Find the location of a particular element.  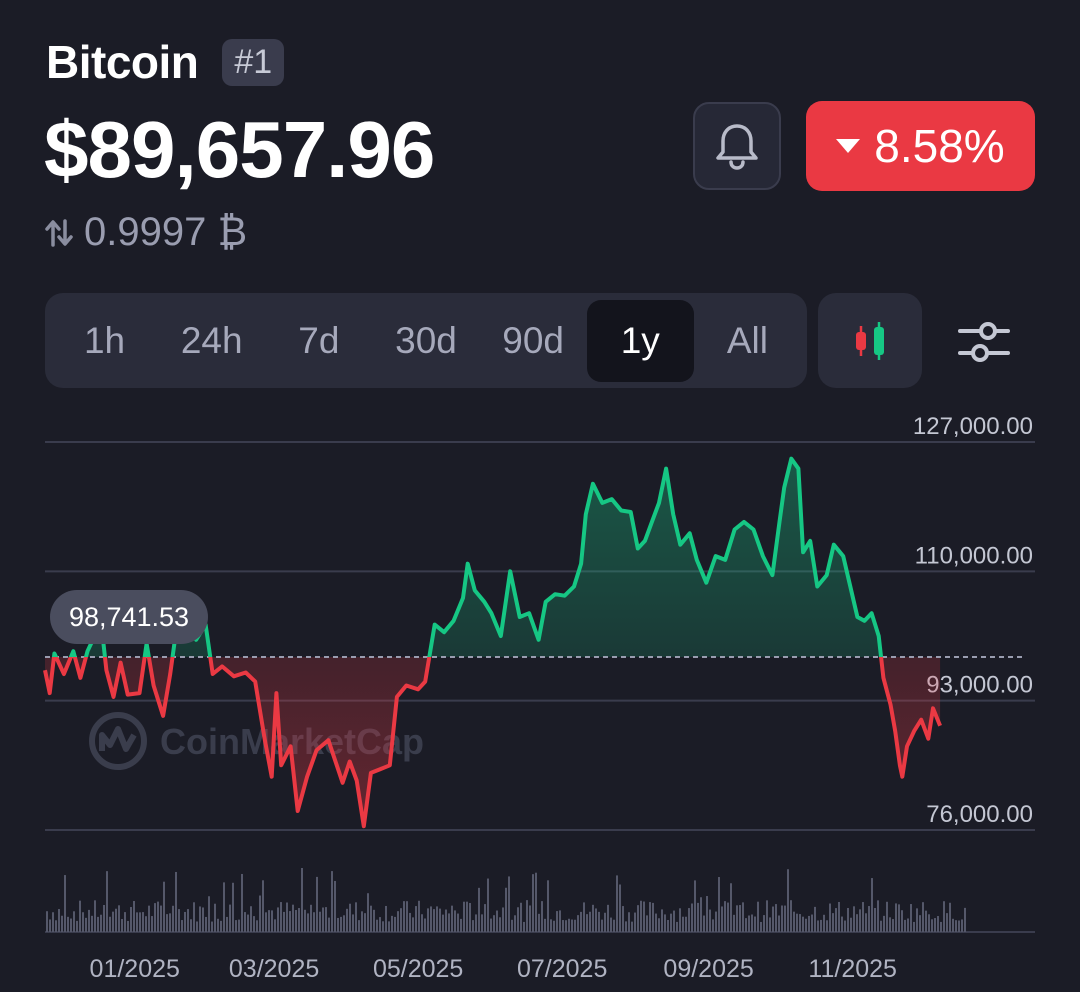

sliders-icon is located at coordinates (984, 342).